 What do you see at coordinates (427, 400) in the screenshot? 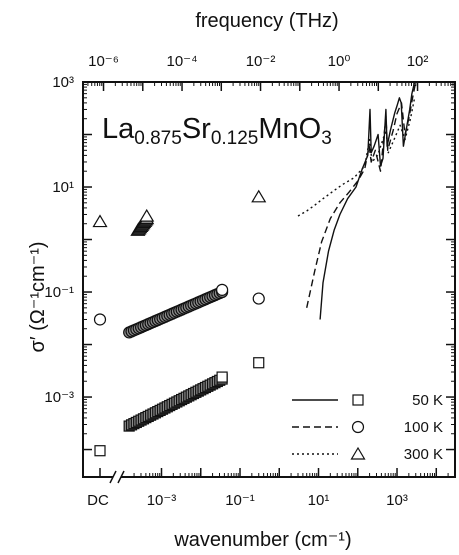
I see `legend-label-50k: 50 K` at bounding box center [427, 400].